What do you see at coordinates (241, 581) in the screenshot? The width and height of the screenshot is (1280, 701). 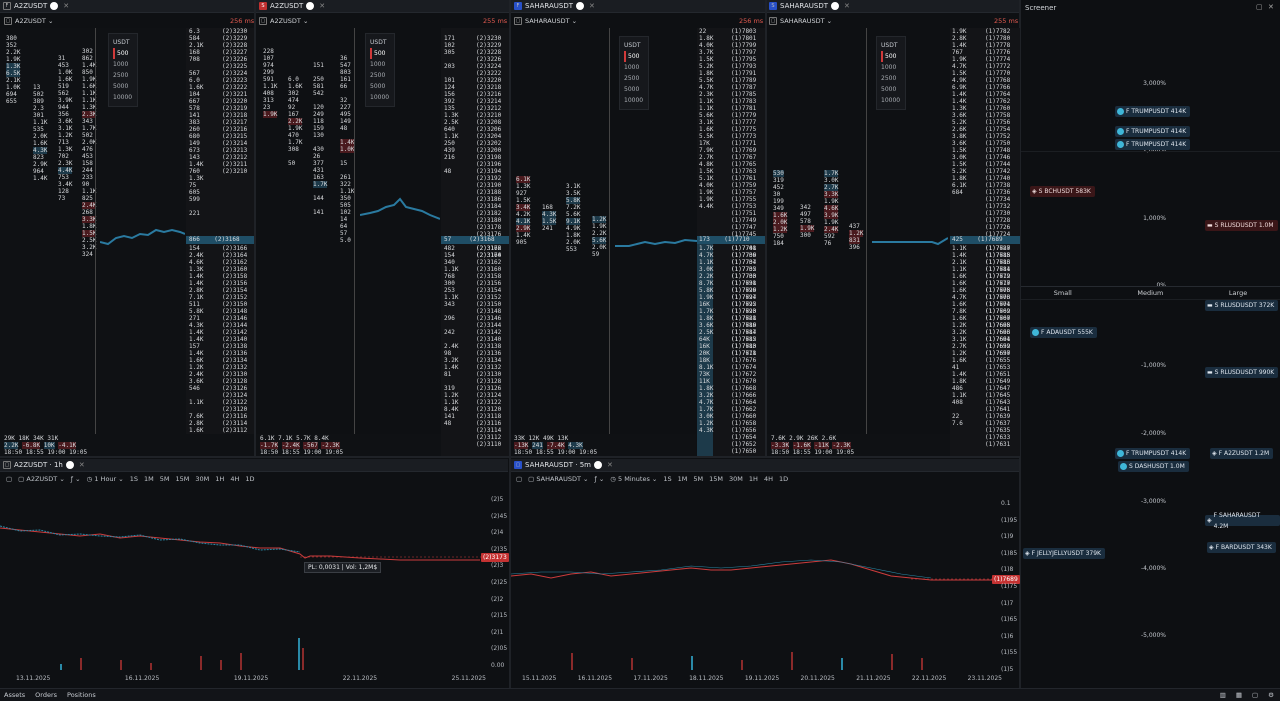 I see `price-chart-left` at bounding box center [241, 581].